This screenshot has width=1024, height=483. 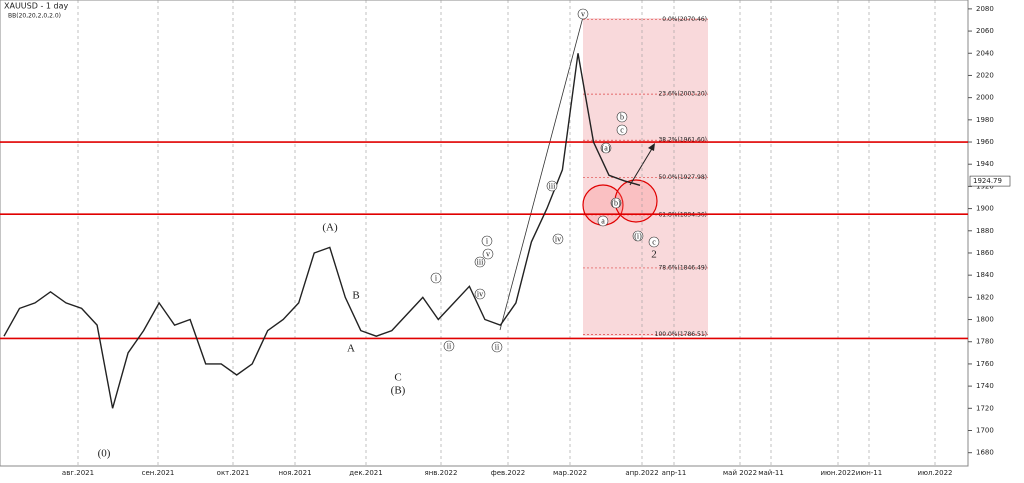 What do you see at coordinates (541, 173) in the screenshot?
I see `trend-line` at bounding box center [541, 173].